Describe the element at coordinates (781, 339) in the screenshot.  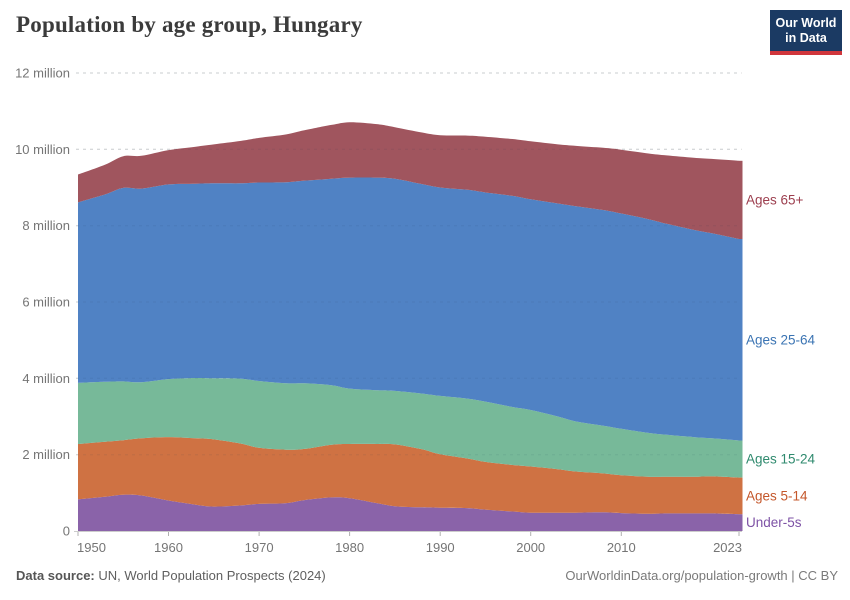
I see `legend-label-ages-25-64: Ages 25-64` at that location.